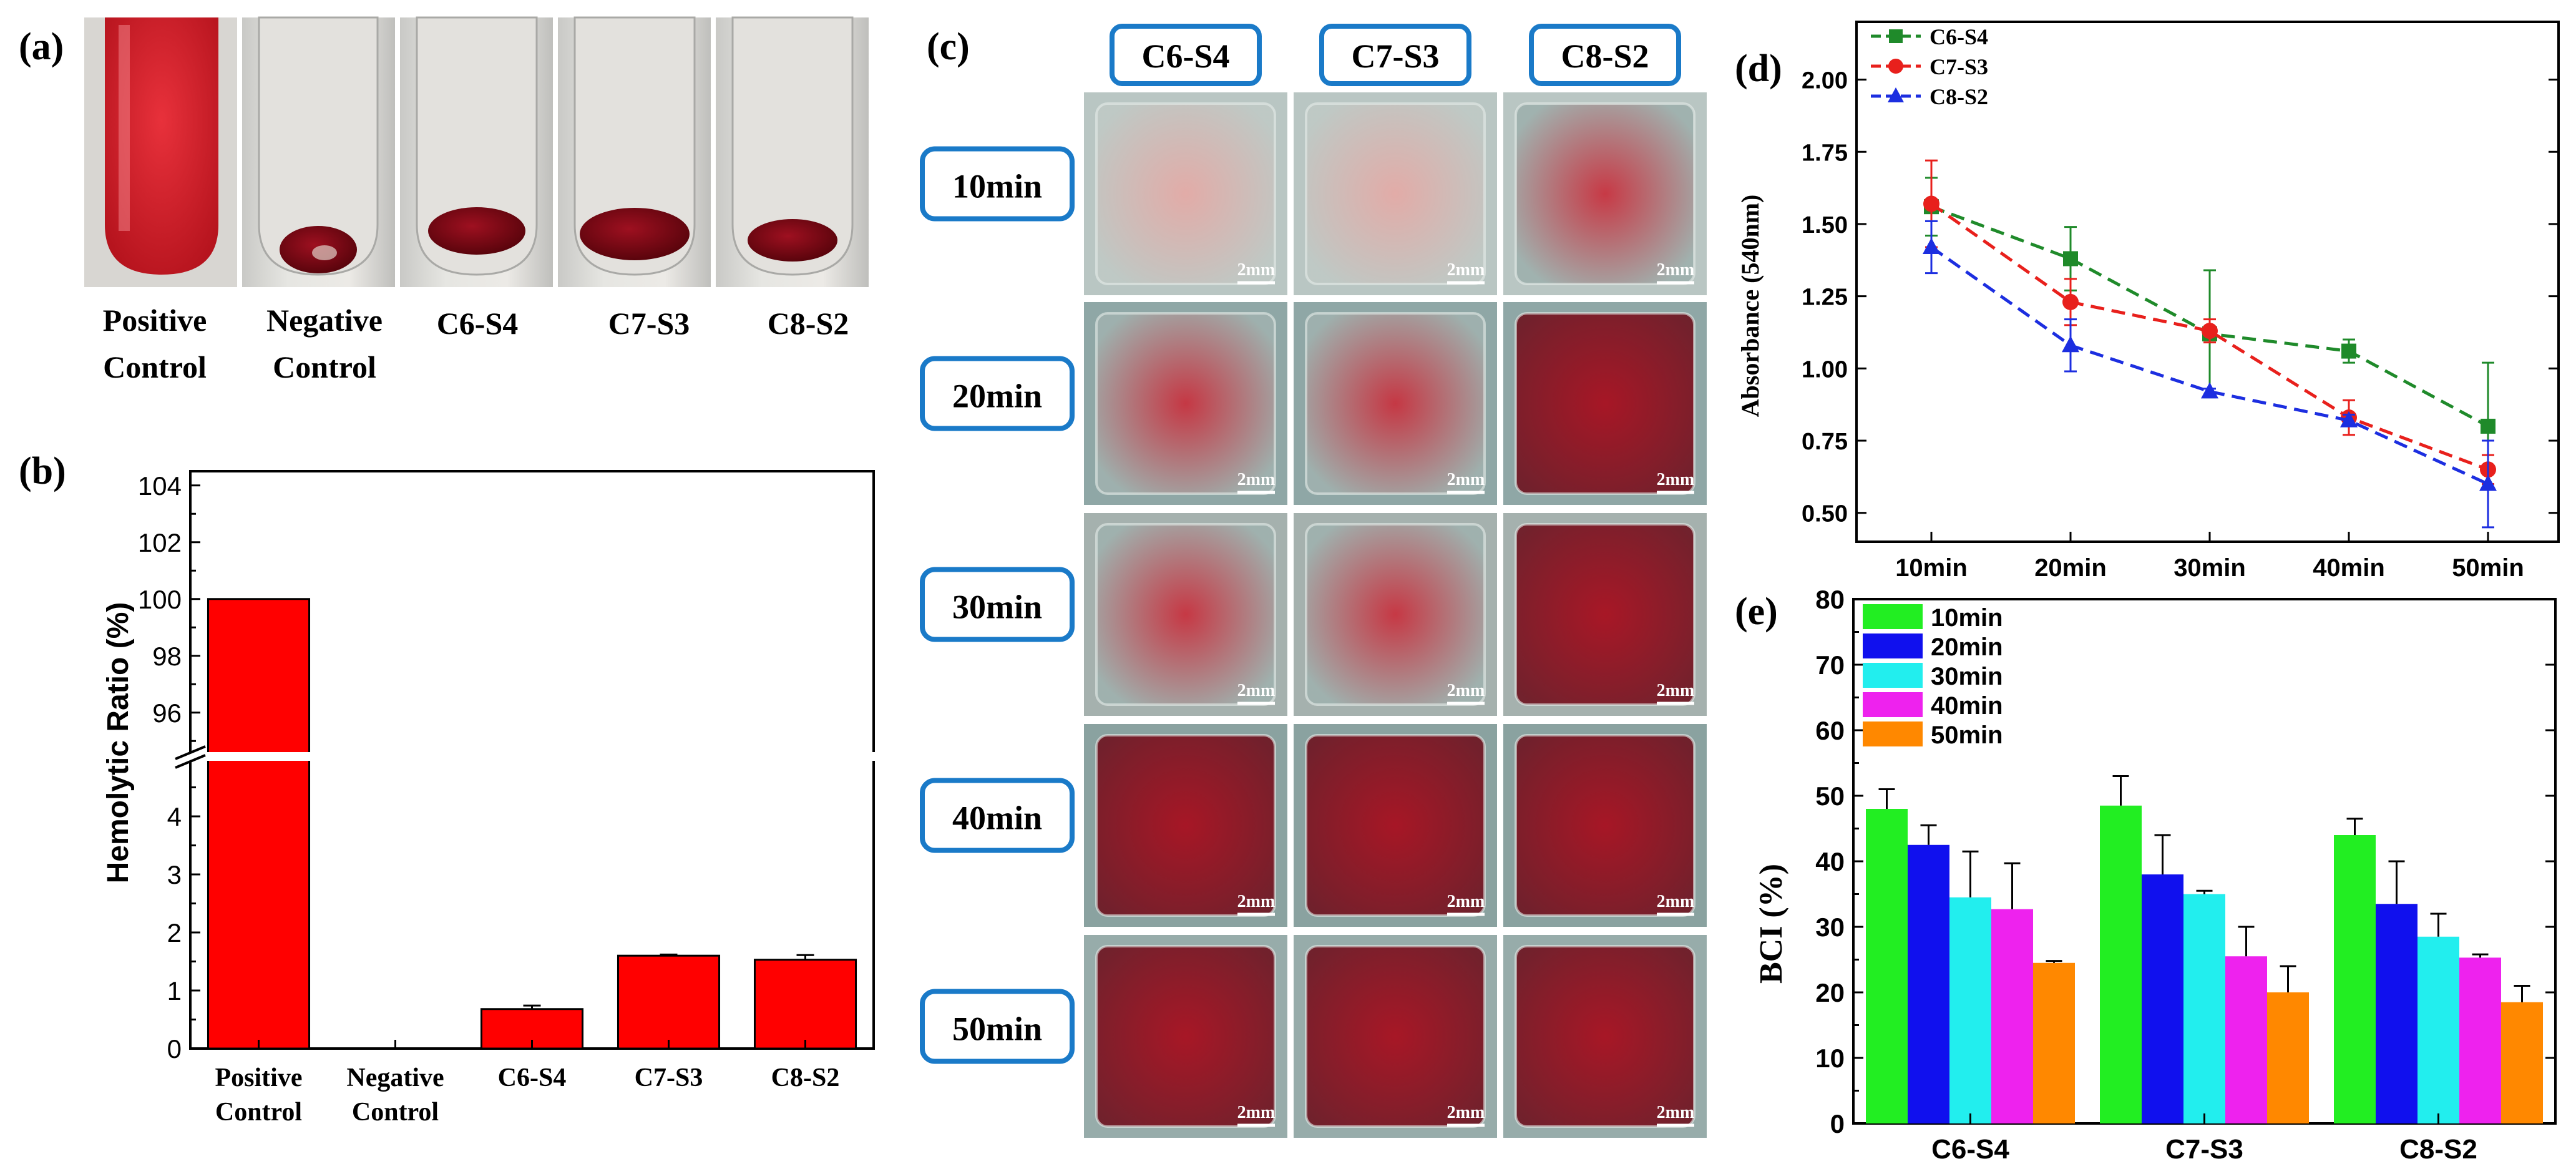 The height and width of the screenshot is (1169, 2576). What do you see at coordinates (2488, 568) in the screenshot?
I see `xtick-d-4: 50min` at bounding box center [2488, 568].